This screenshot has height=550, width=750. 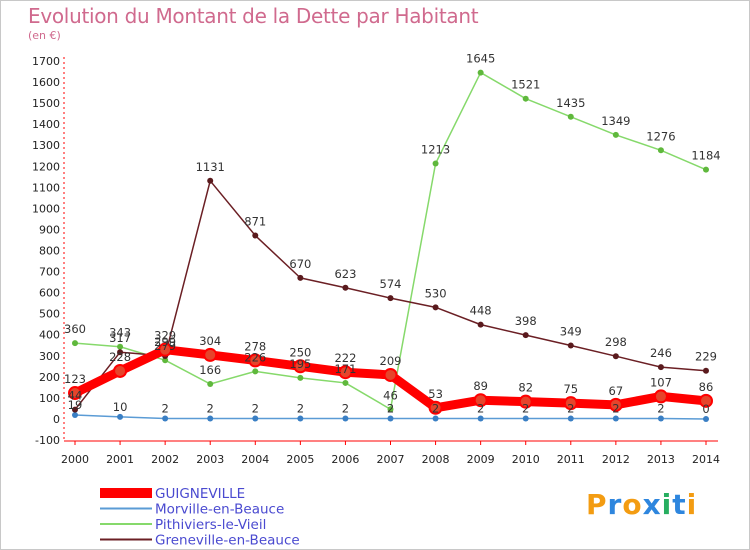 What do you see at coordinates (391, 459) in the screenshot?
I see `x-tick-label: 2007` at bounding box center [391, 459].